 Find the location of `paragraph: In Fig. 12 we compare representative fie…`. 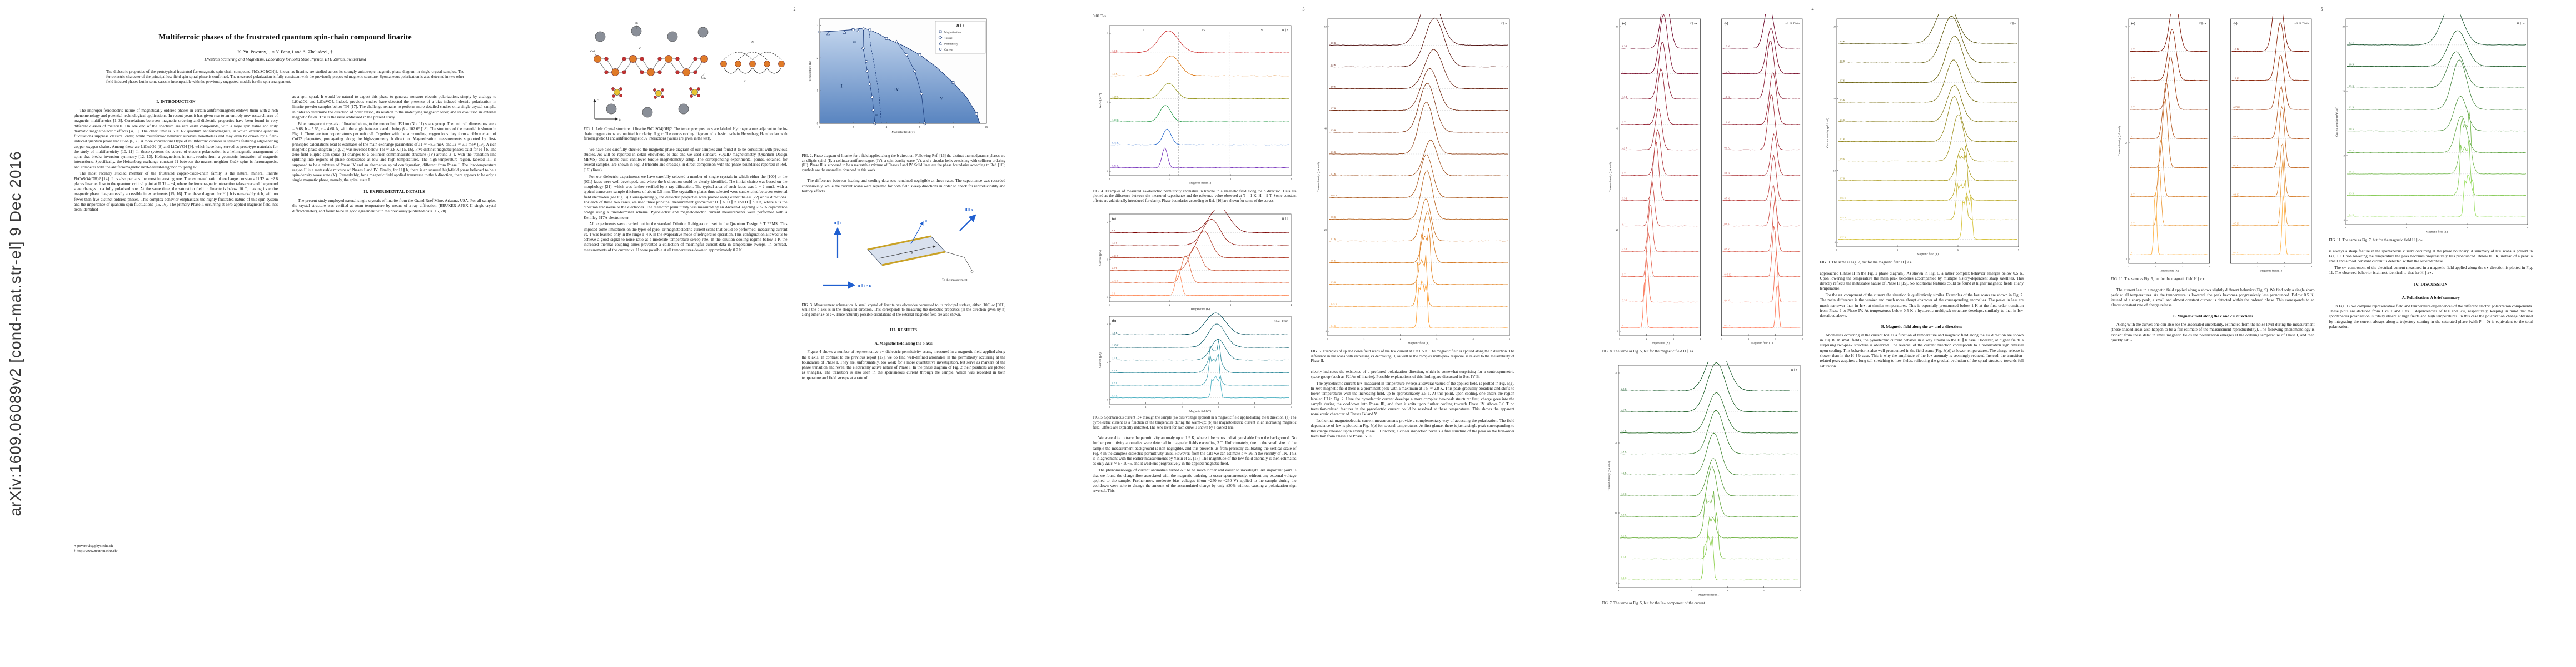

paragraph: In Fig. 12 we compare representative fie… is located at coordinates (2431, 316).